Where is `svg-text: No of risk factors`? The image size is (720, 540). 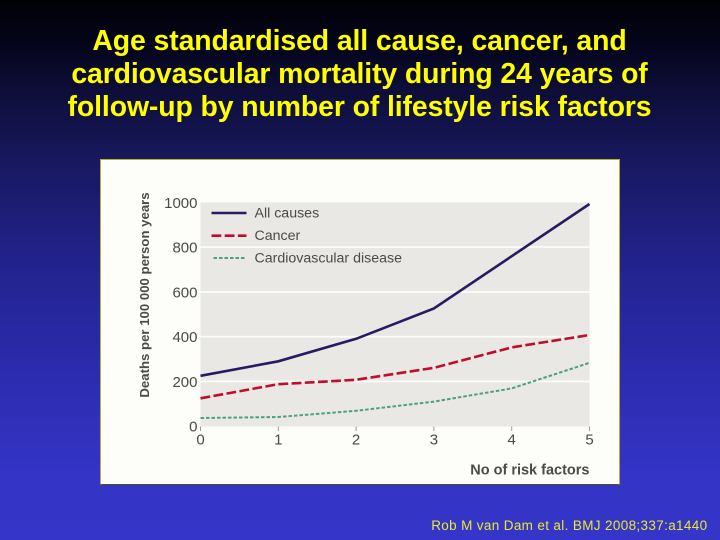
svg-text: No of risk factors is located at coordinates (529, 470).